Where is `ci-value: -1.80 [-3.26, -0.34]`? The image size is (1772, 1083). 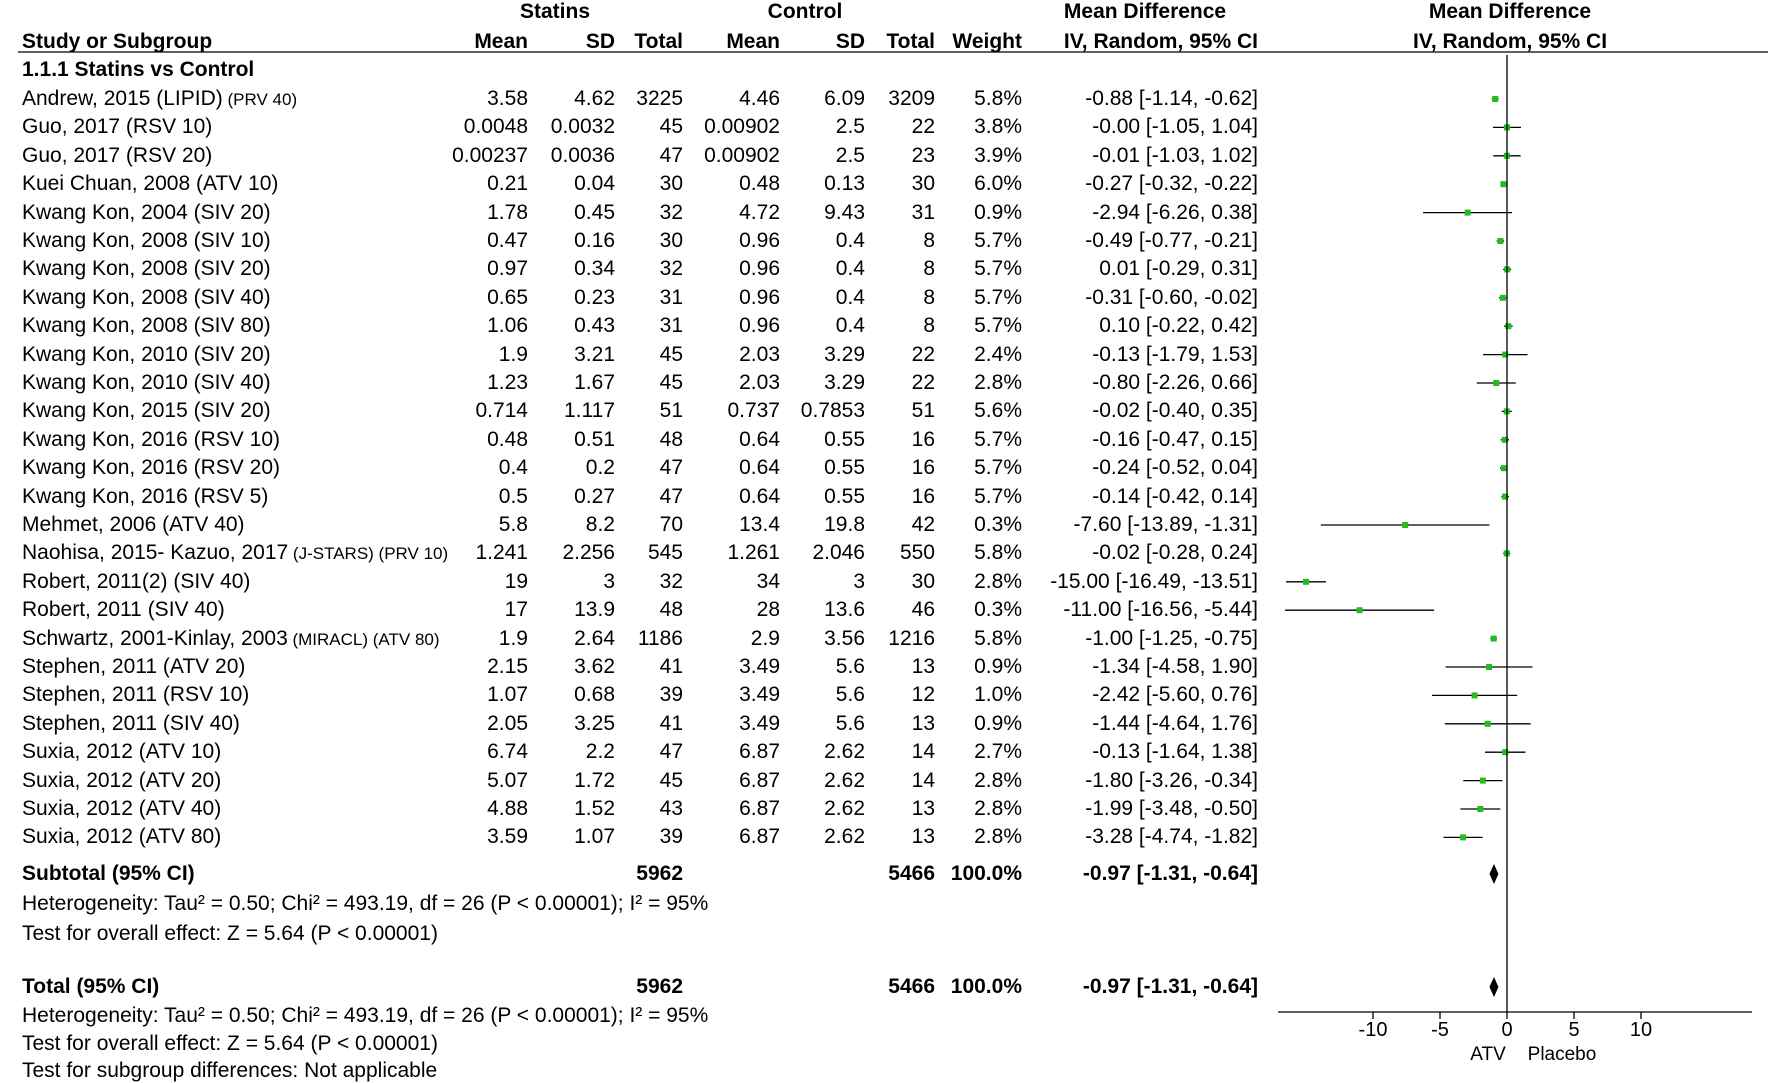
ci-value: -1.80 [-3.26, -0.34] is located at coordinates (1171, 780).